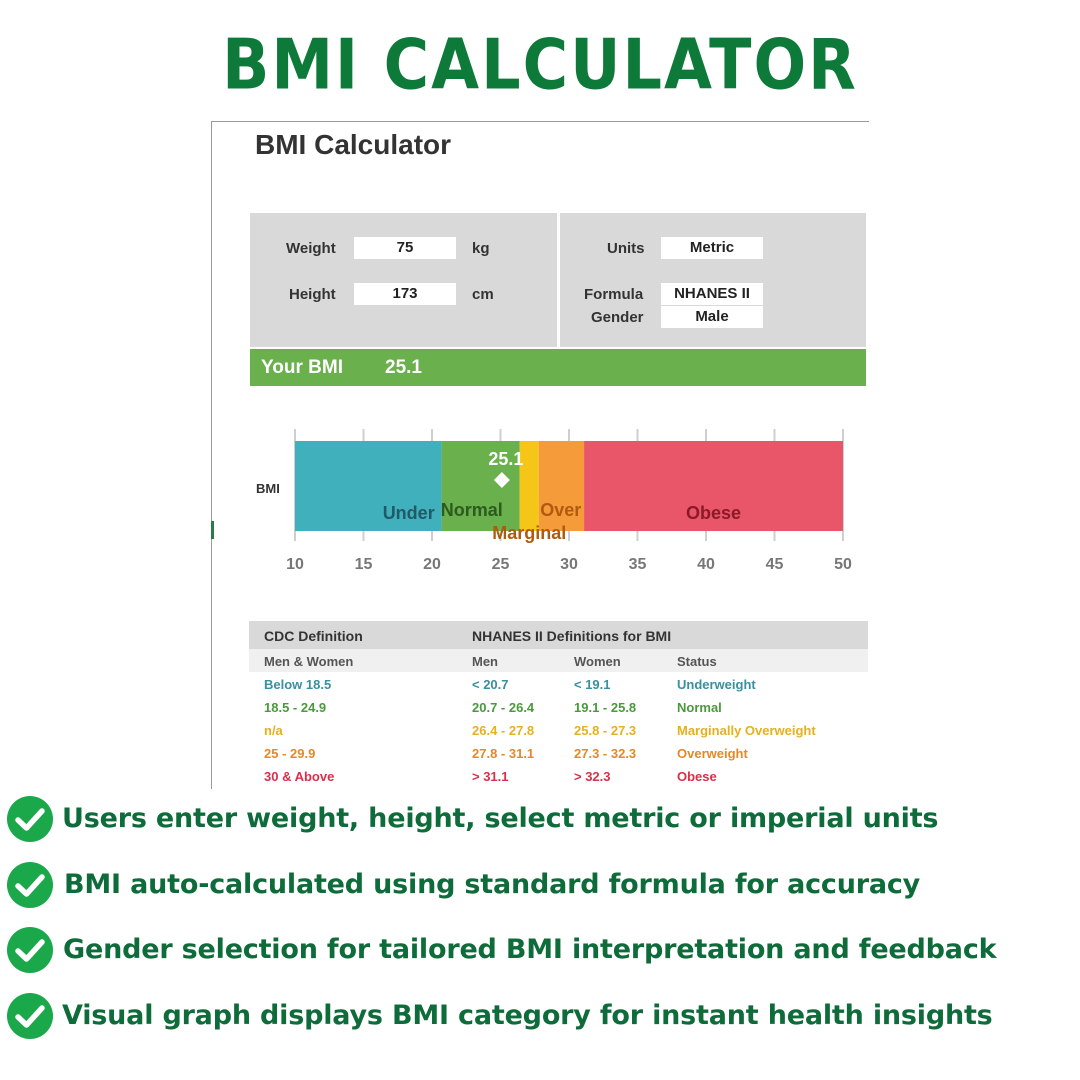 Image resolution: width=1080 pixels, height=1080 pixels. What do you see at coordinates (273, 730) in the screenshot?
I see `table-cell-cdc: n/a` at bounding box center [273, 730].